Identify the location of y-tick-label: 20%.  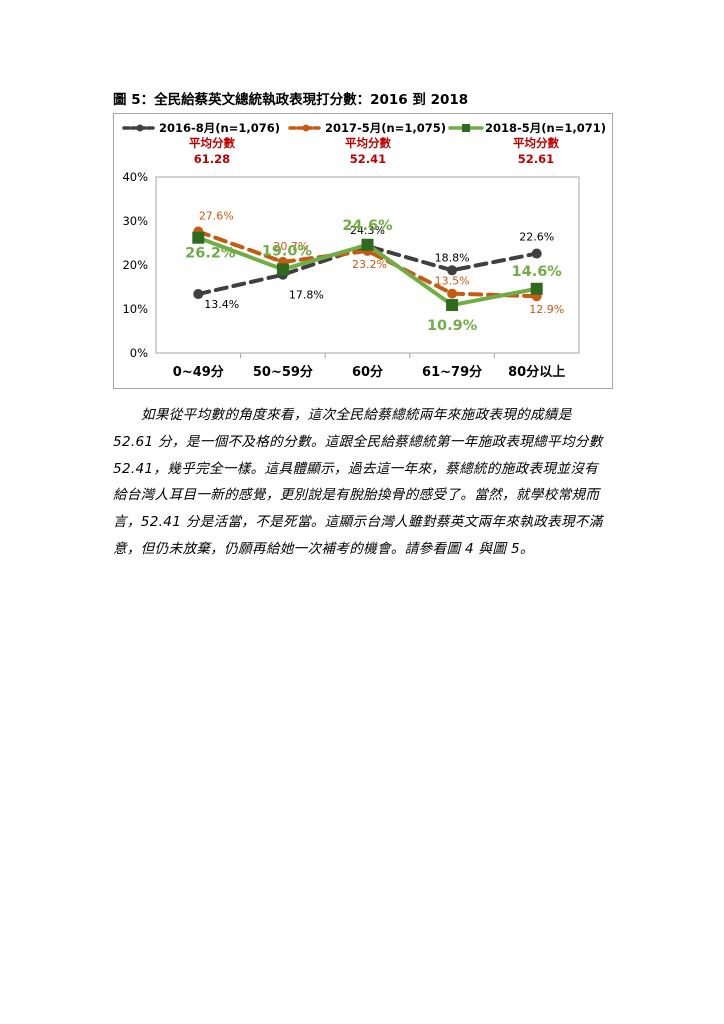
(135, 265).